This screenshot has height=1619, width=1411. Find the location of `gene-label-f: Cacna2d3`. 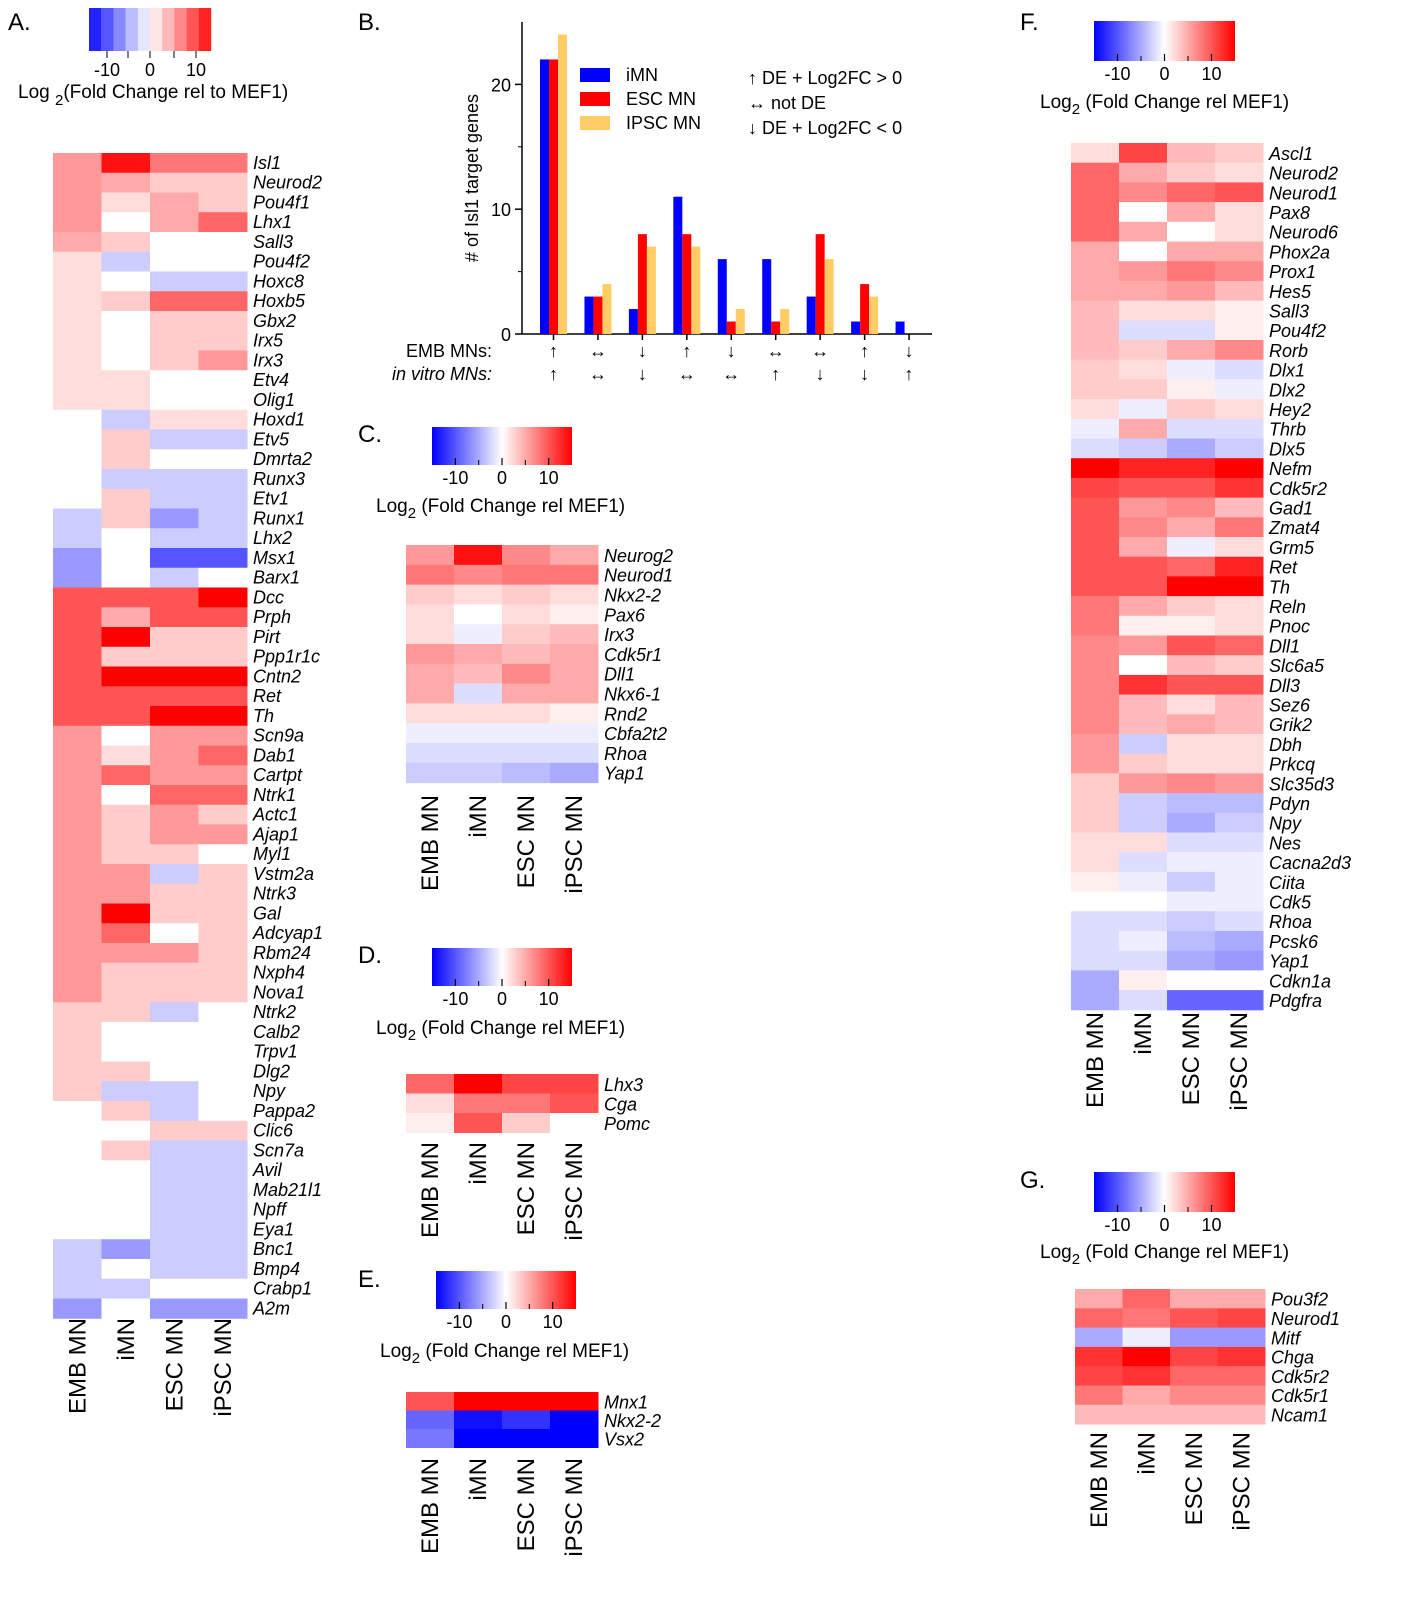

gene-label-f: Cacna2d3 is located at coordinates (1310, 863).